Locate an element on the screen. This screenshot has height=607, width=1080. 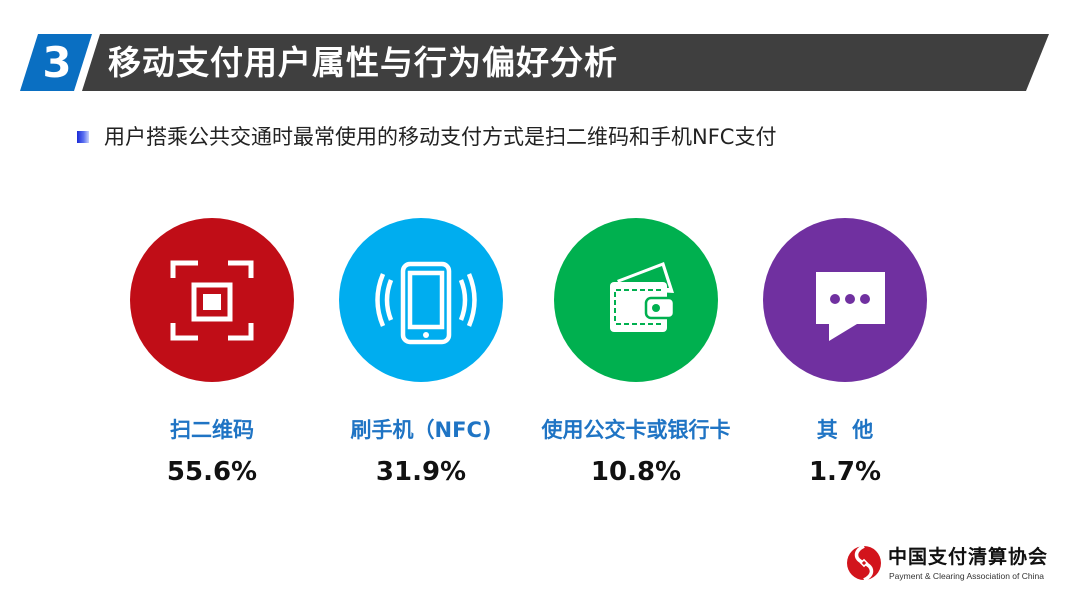
payment-method-label: 扫二维码 is located at coordinates (212, 430).